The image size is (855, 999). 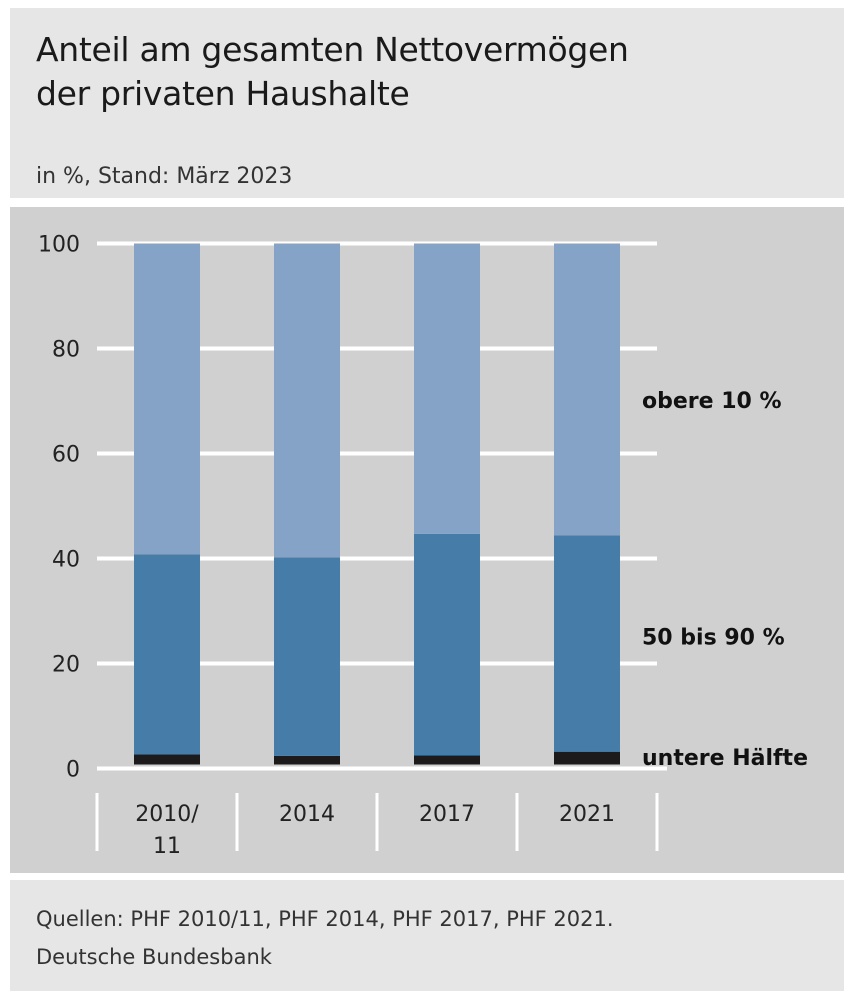 What do you see at coordinates (164, 176) in the screenshot?
I see `chart-subtitle: in %, Stand: März 2023` at bounding box center [164, 176].